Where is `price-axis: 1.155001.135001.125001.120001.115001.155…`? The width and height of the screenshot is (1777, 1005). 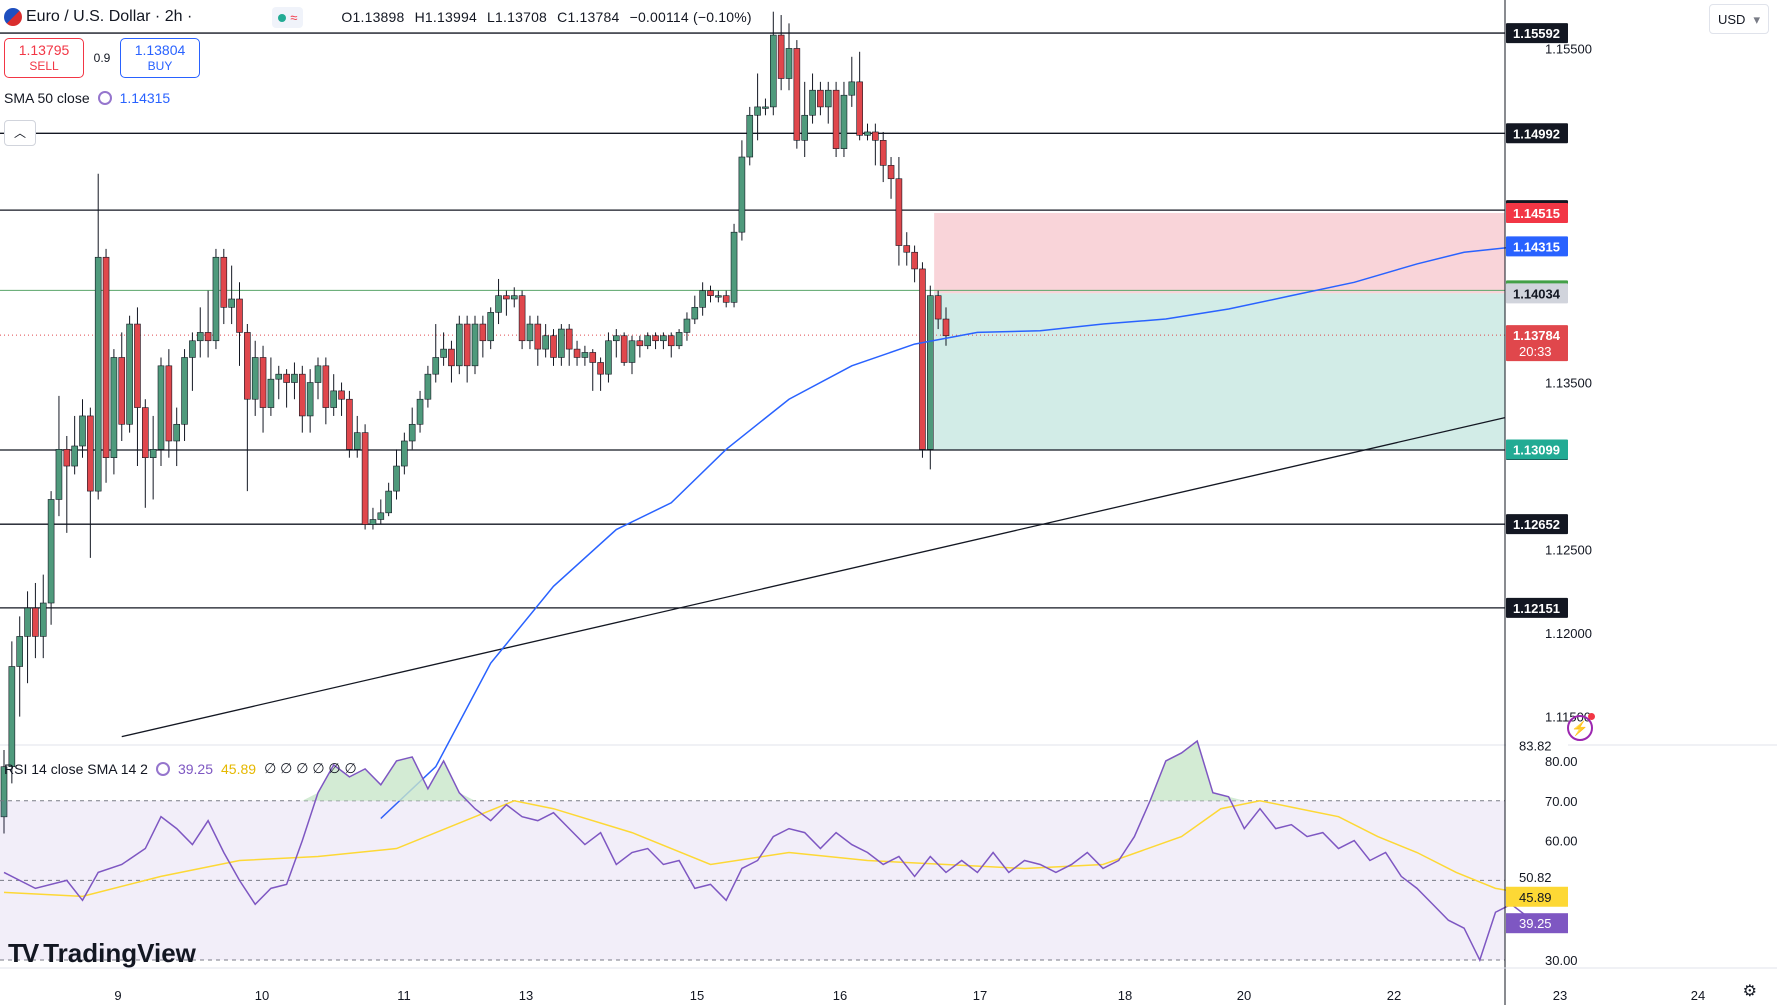
price-axis: 1.155001.135001.125001.120001.115001.155… is located at coordinates (1548, 502).